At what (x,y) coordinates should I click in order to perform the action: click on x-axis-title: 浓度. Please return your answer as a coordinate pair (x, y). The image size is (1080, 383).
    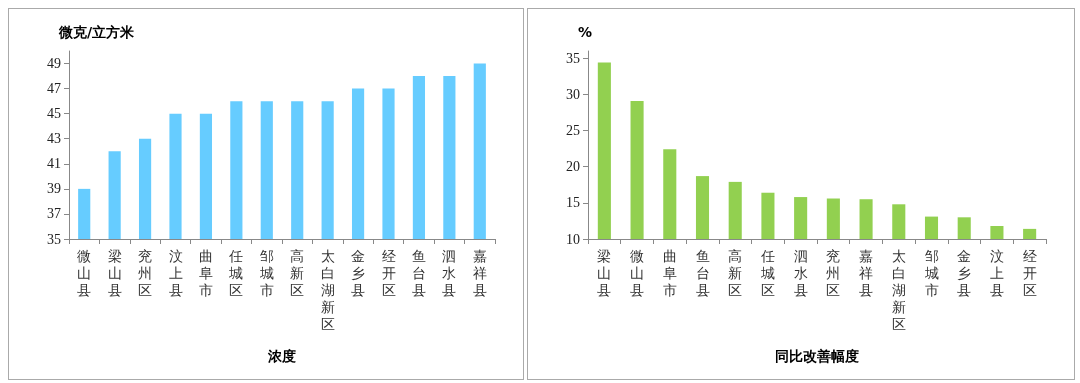
    Looking at the image, I should click on (281, 356).